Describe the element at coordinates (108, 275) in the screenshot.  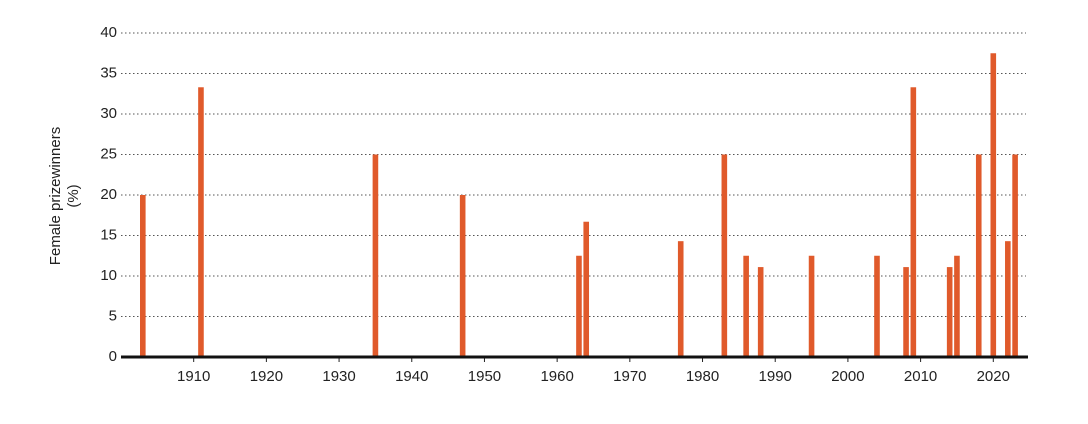
I see `y-tick-label: 10` at that location.